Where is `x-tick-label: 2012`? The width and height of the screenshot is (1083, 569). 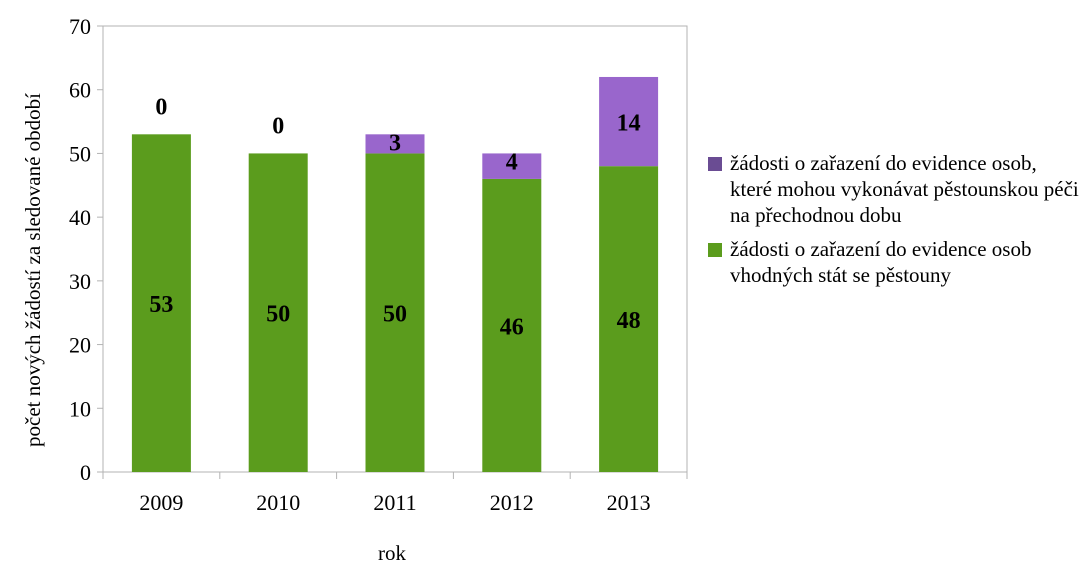 x-tick-label: 2012 is located at coordinates (512, 502).